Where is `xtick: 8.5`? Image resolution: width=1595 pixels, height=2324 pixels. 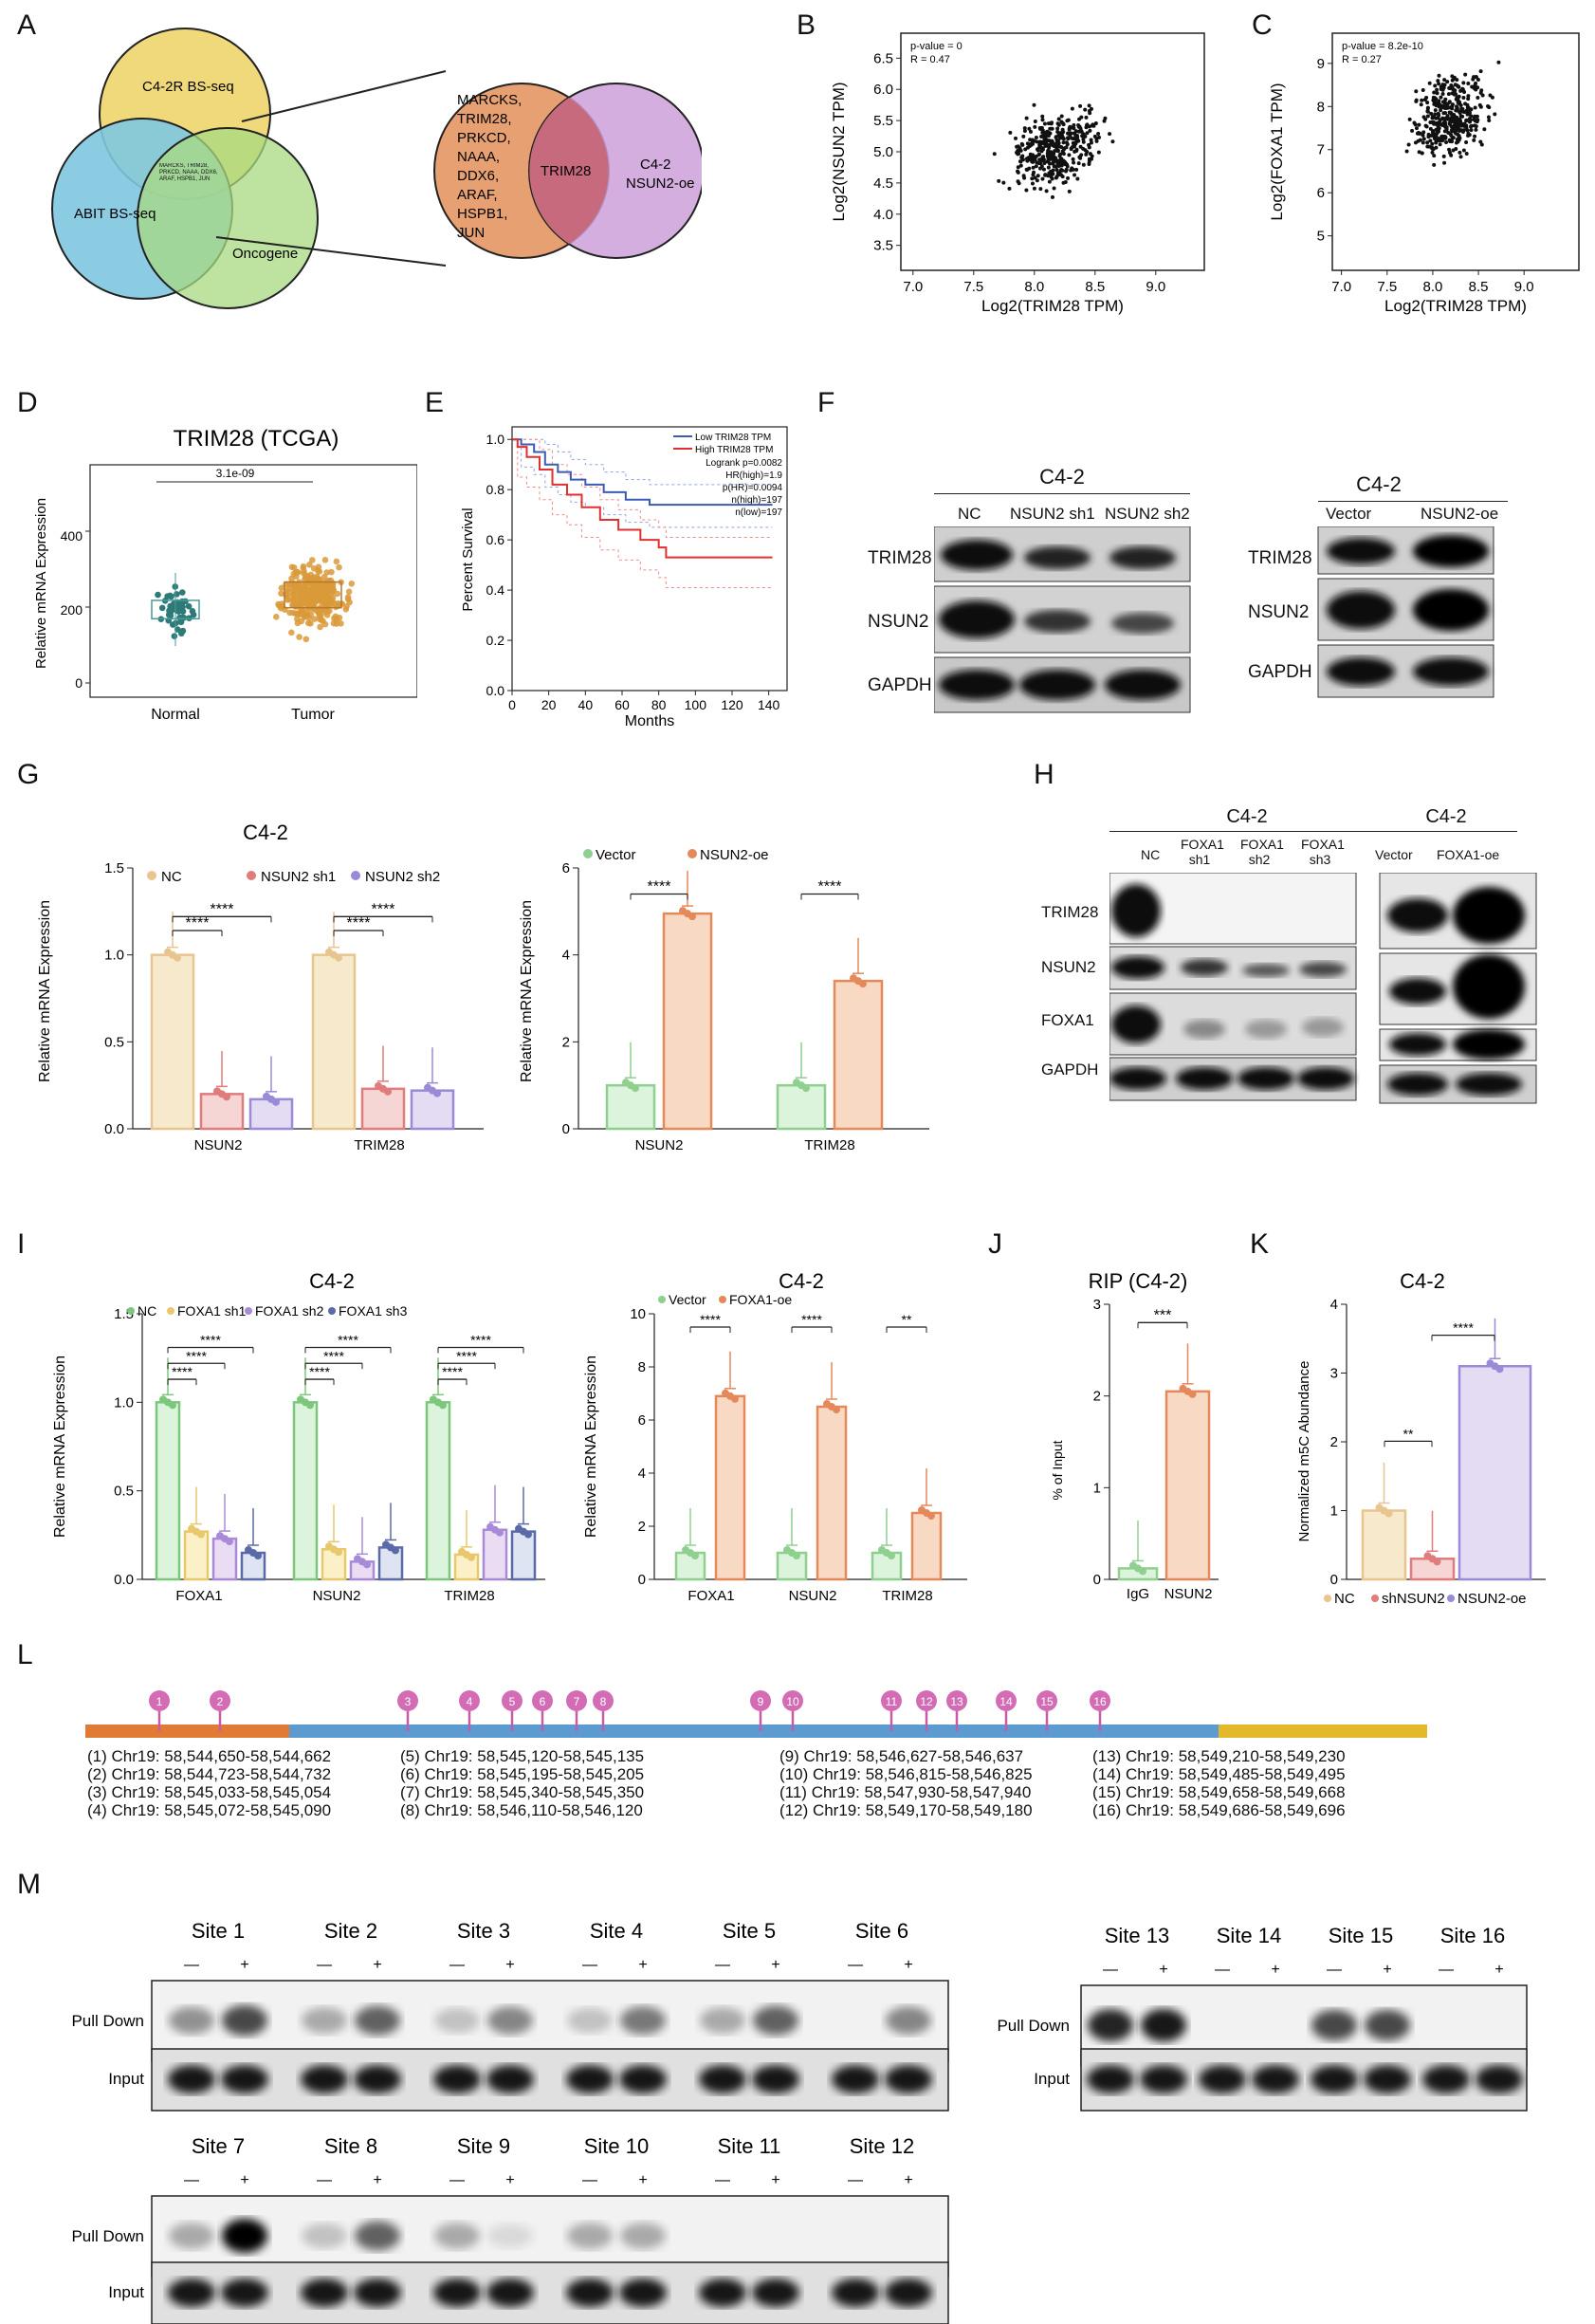
xtick: 8.5 is located at coordinates (1095, 287).